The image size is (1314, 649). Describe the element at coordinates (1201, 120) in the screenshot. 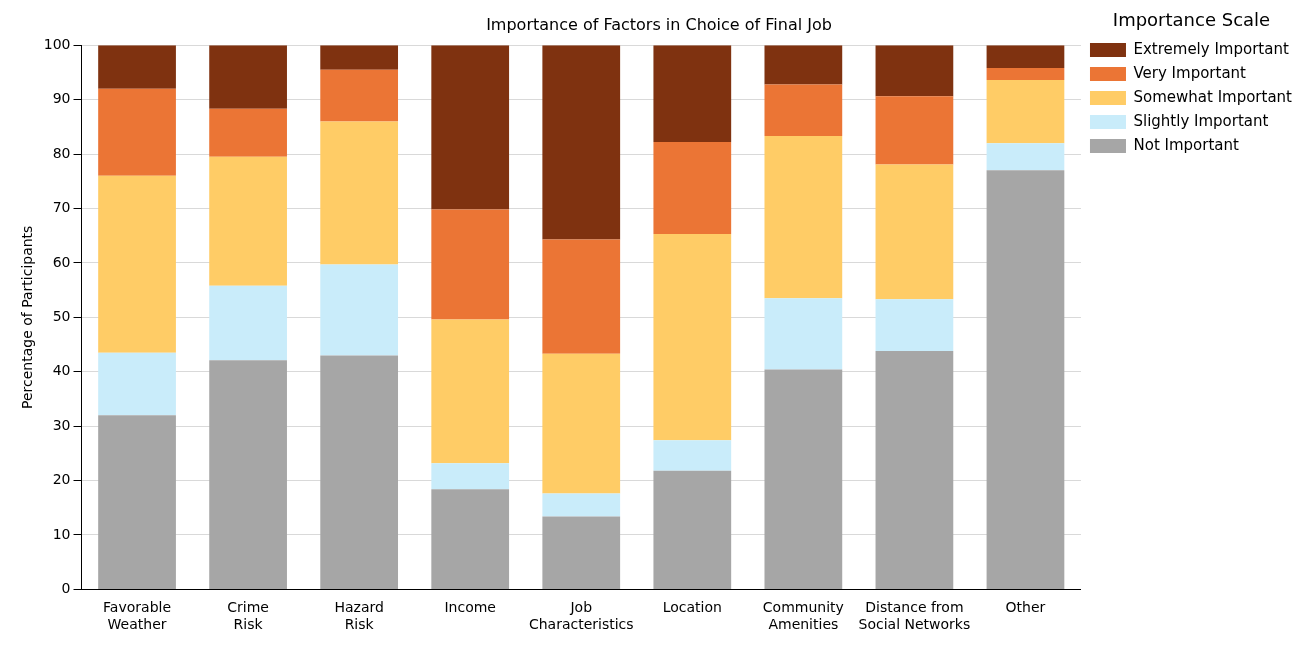

I see `legend-label: Slightly Important` at that location.